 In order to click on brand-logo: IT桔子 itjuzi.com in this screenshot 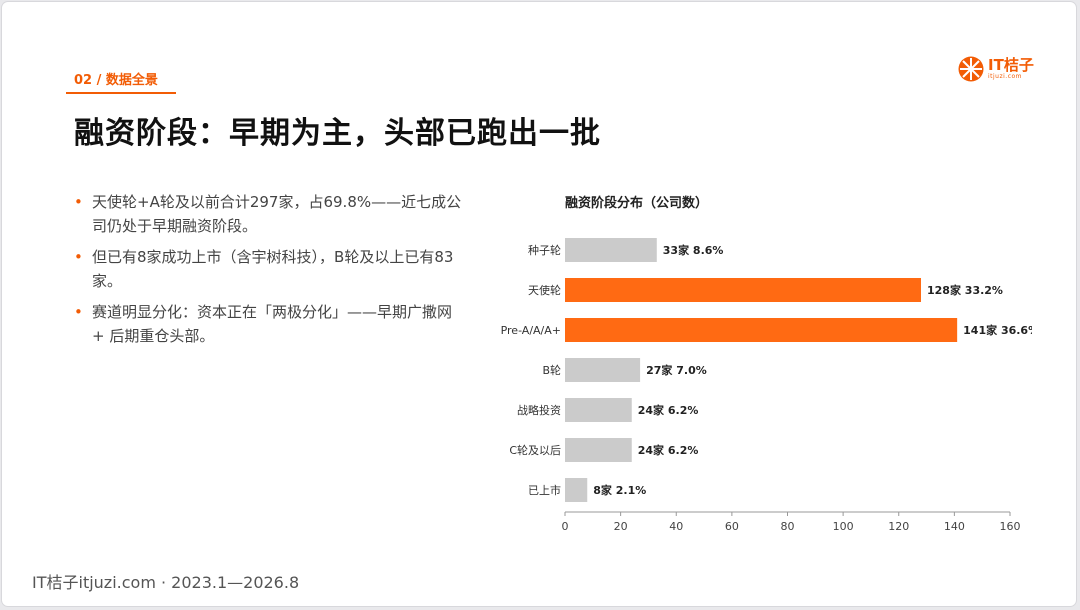, I will do `click(996, 69)`.